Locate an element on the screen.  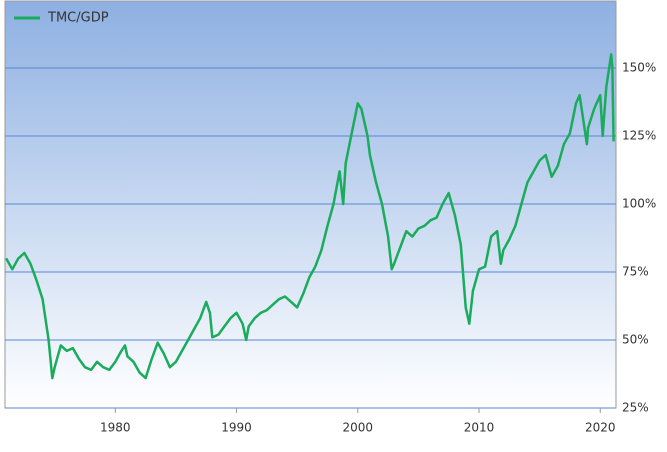
y-tick-label: 25% is located at coordinates (635, 408).